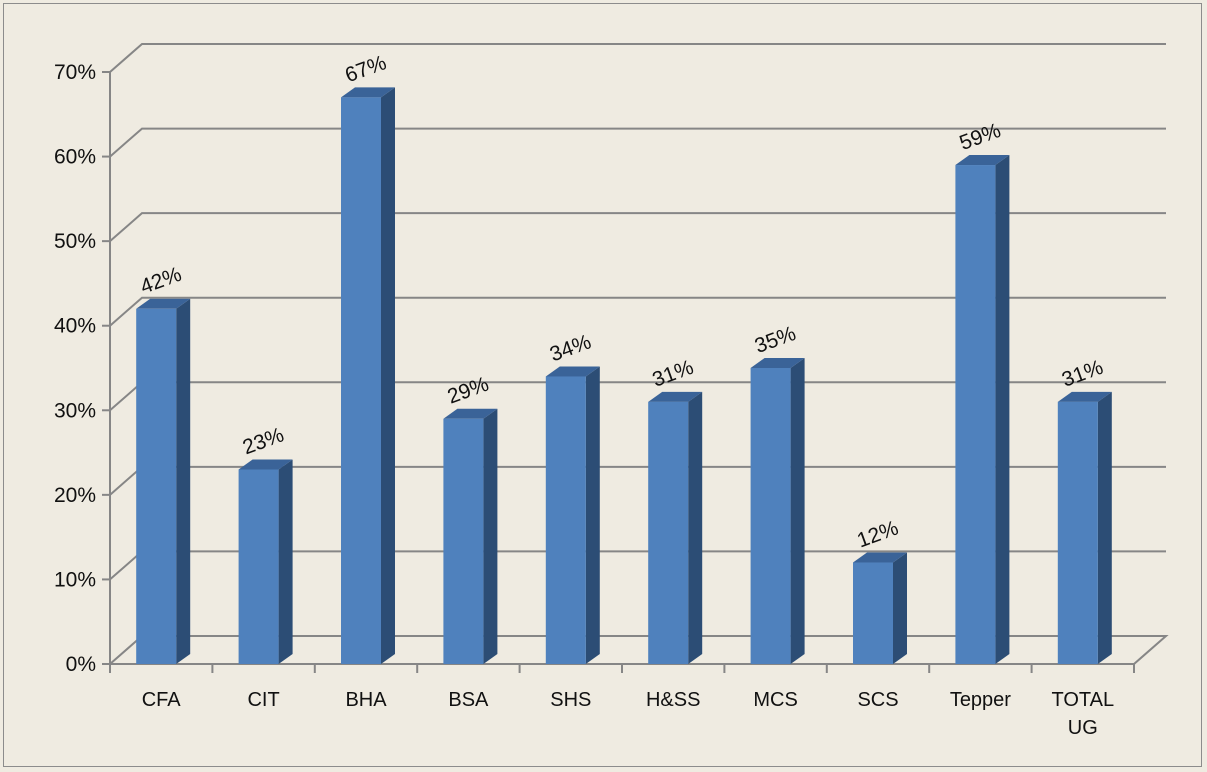 Image resolution: width=1207 pixels, height=772 pixels. What do you see at coordinates (75, 579) in the screenshot?
I see `y-tick-label: 10%` at bounding box center [75, 579].